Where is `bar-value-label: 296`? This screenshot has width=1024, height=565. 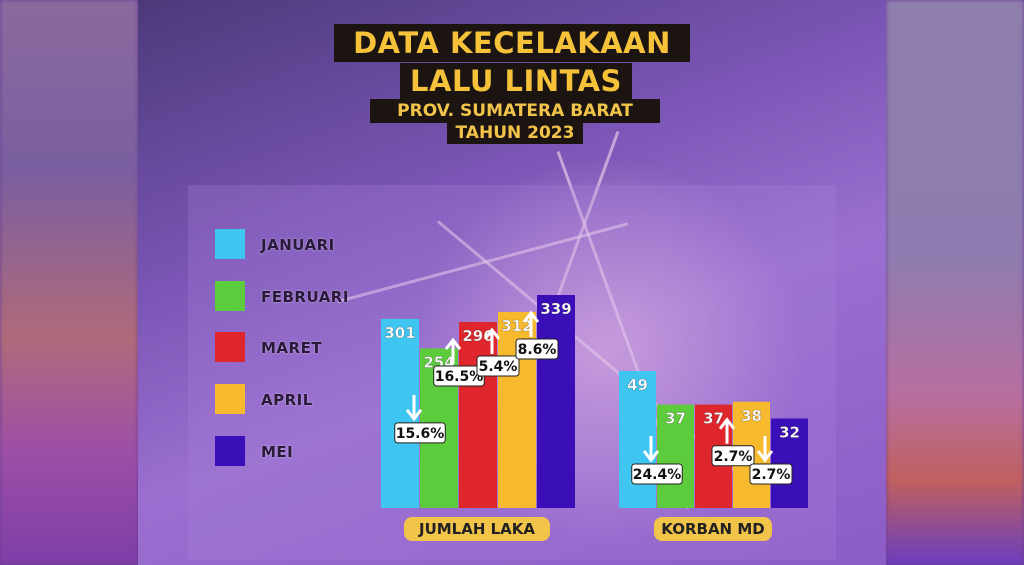
bar-value-label: 296 is located at coordinates (477, 336).